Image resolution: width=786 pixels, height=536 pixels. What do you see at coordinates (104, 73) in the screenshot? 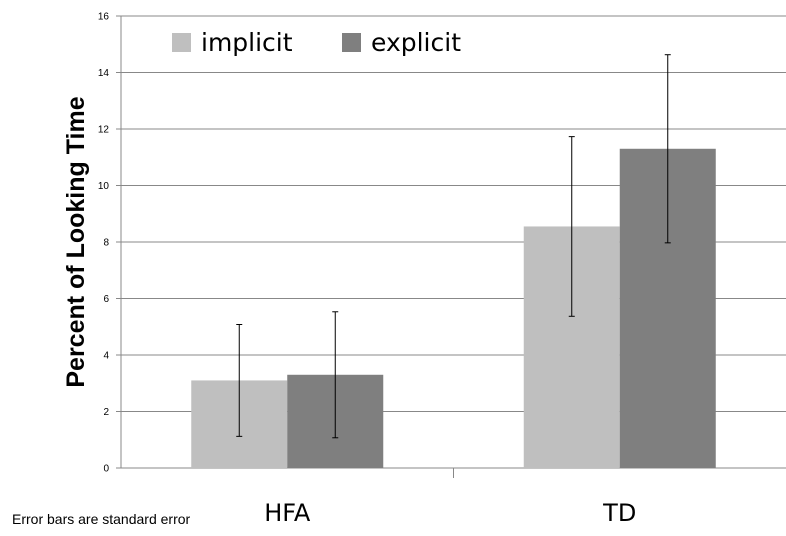
I see `y-tick-label: 14` at bounding box center [104, 73].